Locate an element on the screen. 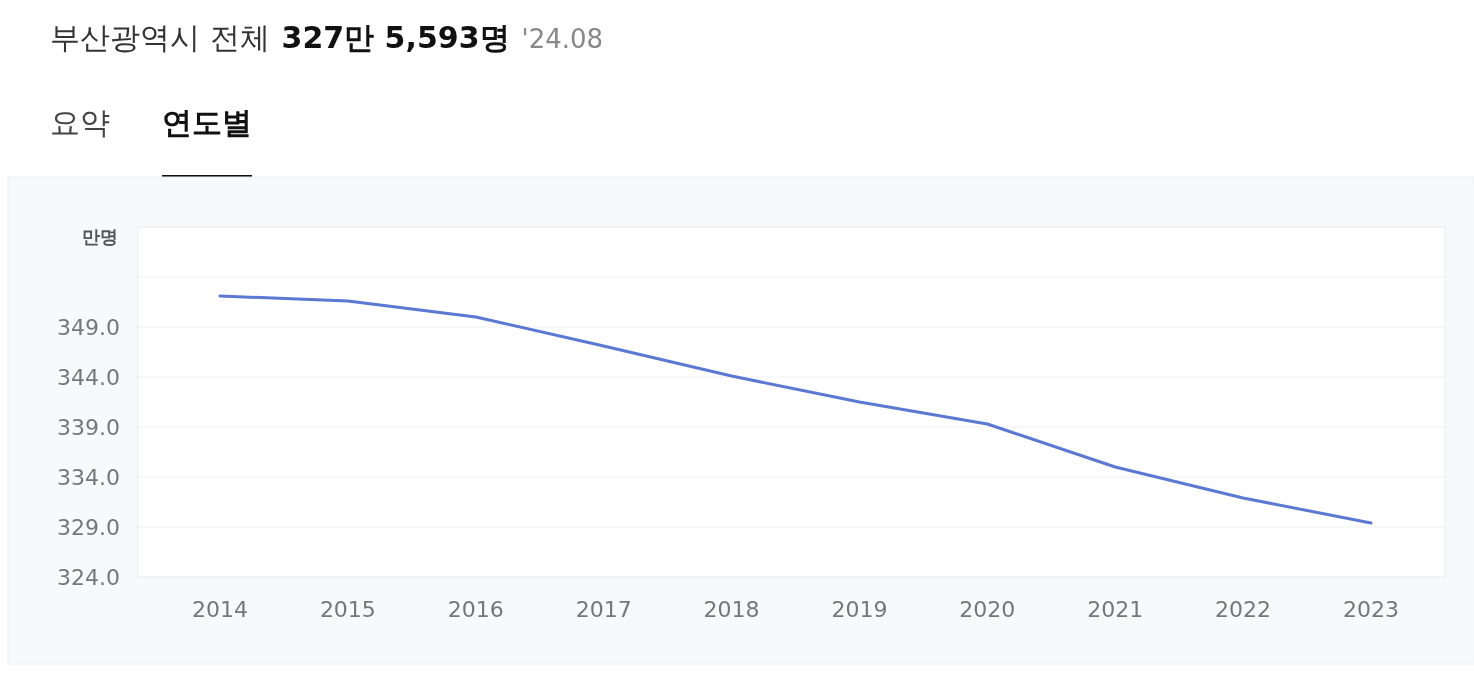 This screenshot has height=676, width=1474. x-tick-label: 2015 is located at coordinates (347, 609).